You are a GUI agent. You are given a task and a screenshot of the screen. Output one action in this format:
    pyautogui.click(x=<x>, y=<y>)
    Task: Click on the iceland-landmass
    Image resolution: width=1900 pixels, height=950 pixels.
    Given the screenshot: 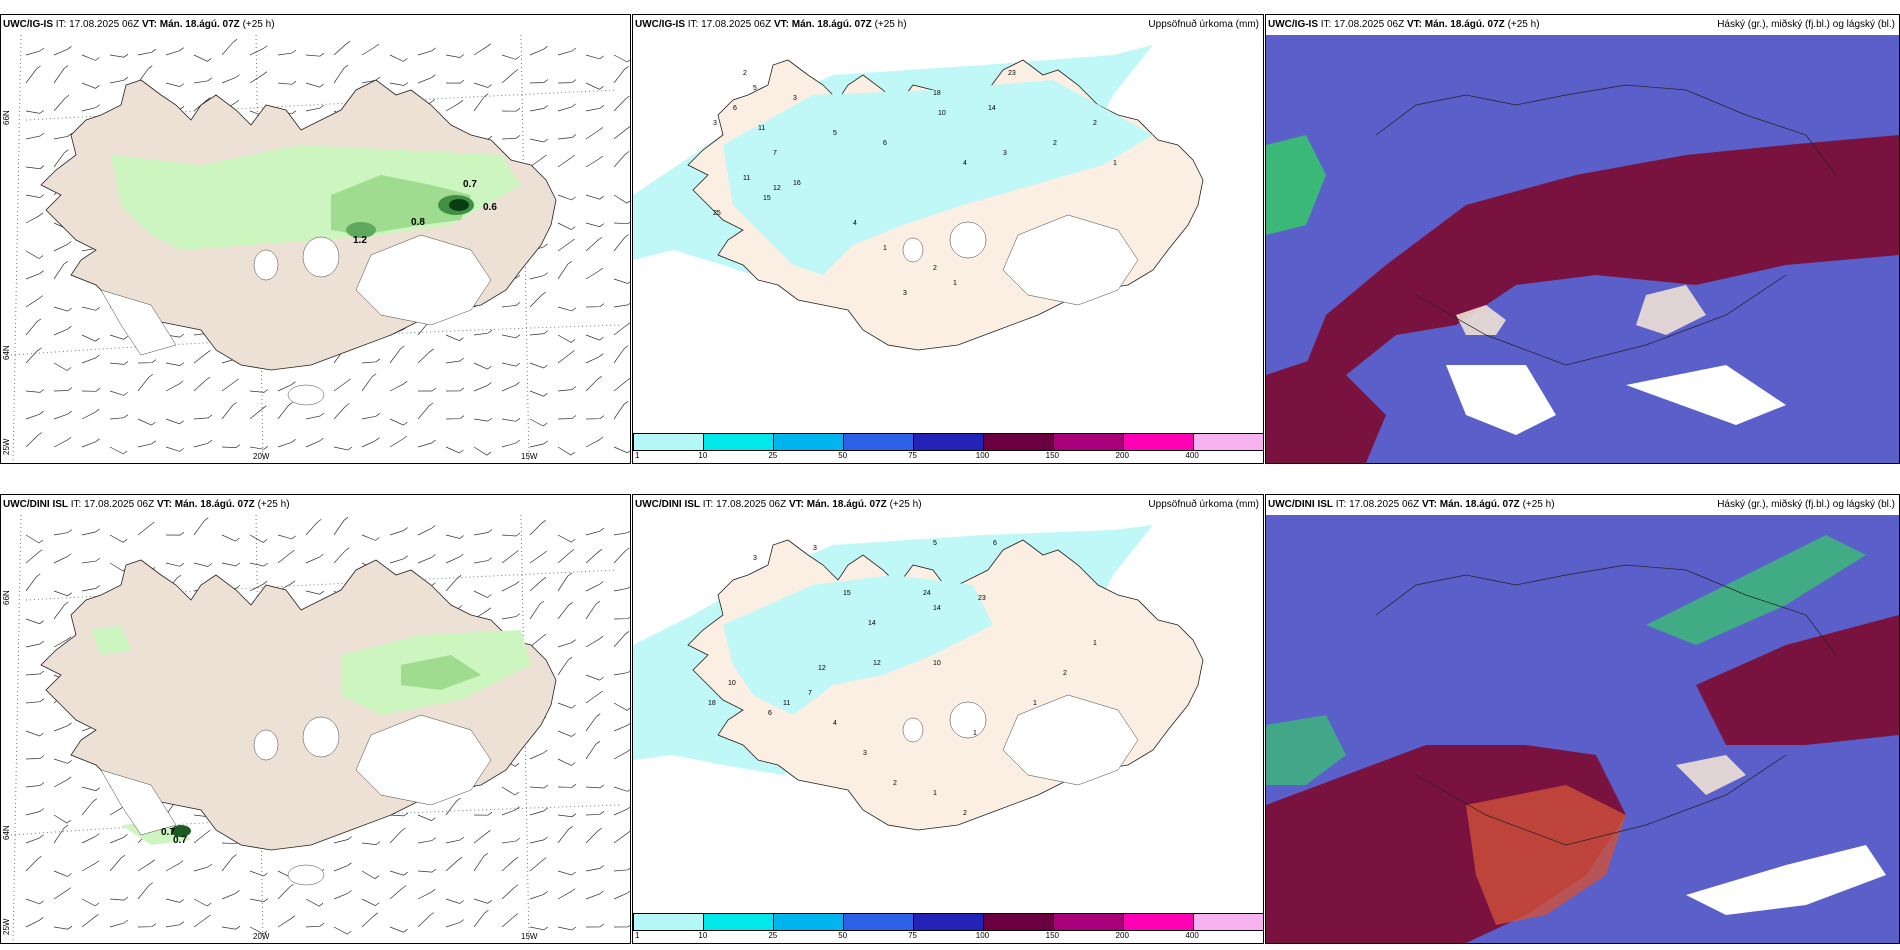 What is the action you would take?
    pyautogui.click(x=298, y=705)
    